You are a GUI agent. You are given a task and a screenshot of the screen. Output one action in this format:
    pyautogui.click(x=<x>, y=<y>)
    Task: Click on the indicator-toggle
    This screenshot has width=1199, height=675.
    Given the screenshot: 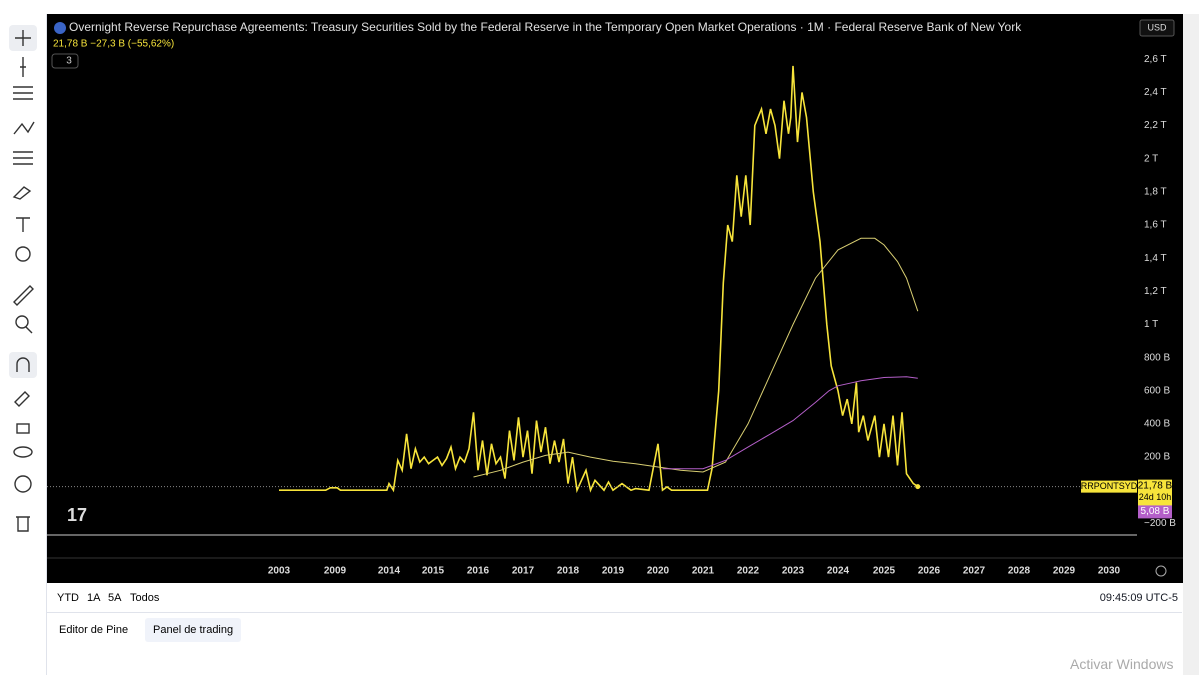 What is the action you would take?
    pyautogui.click(x=65, y=61)
    